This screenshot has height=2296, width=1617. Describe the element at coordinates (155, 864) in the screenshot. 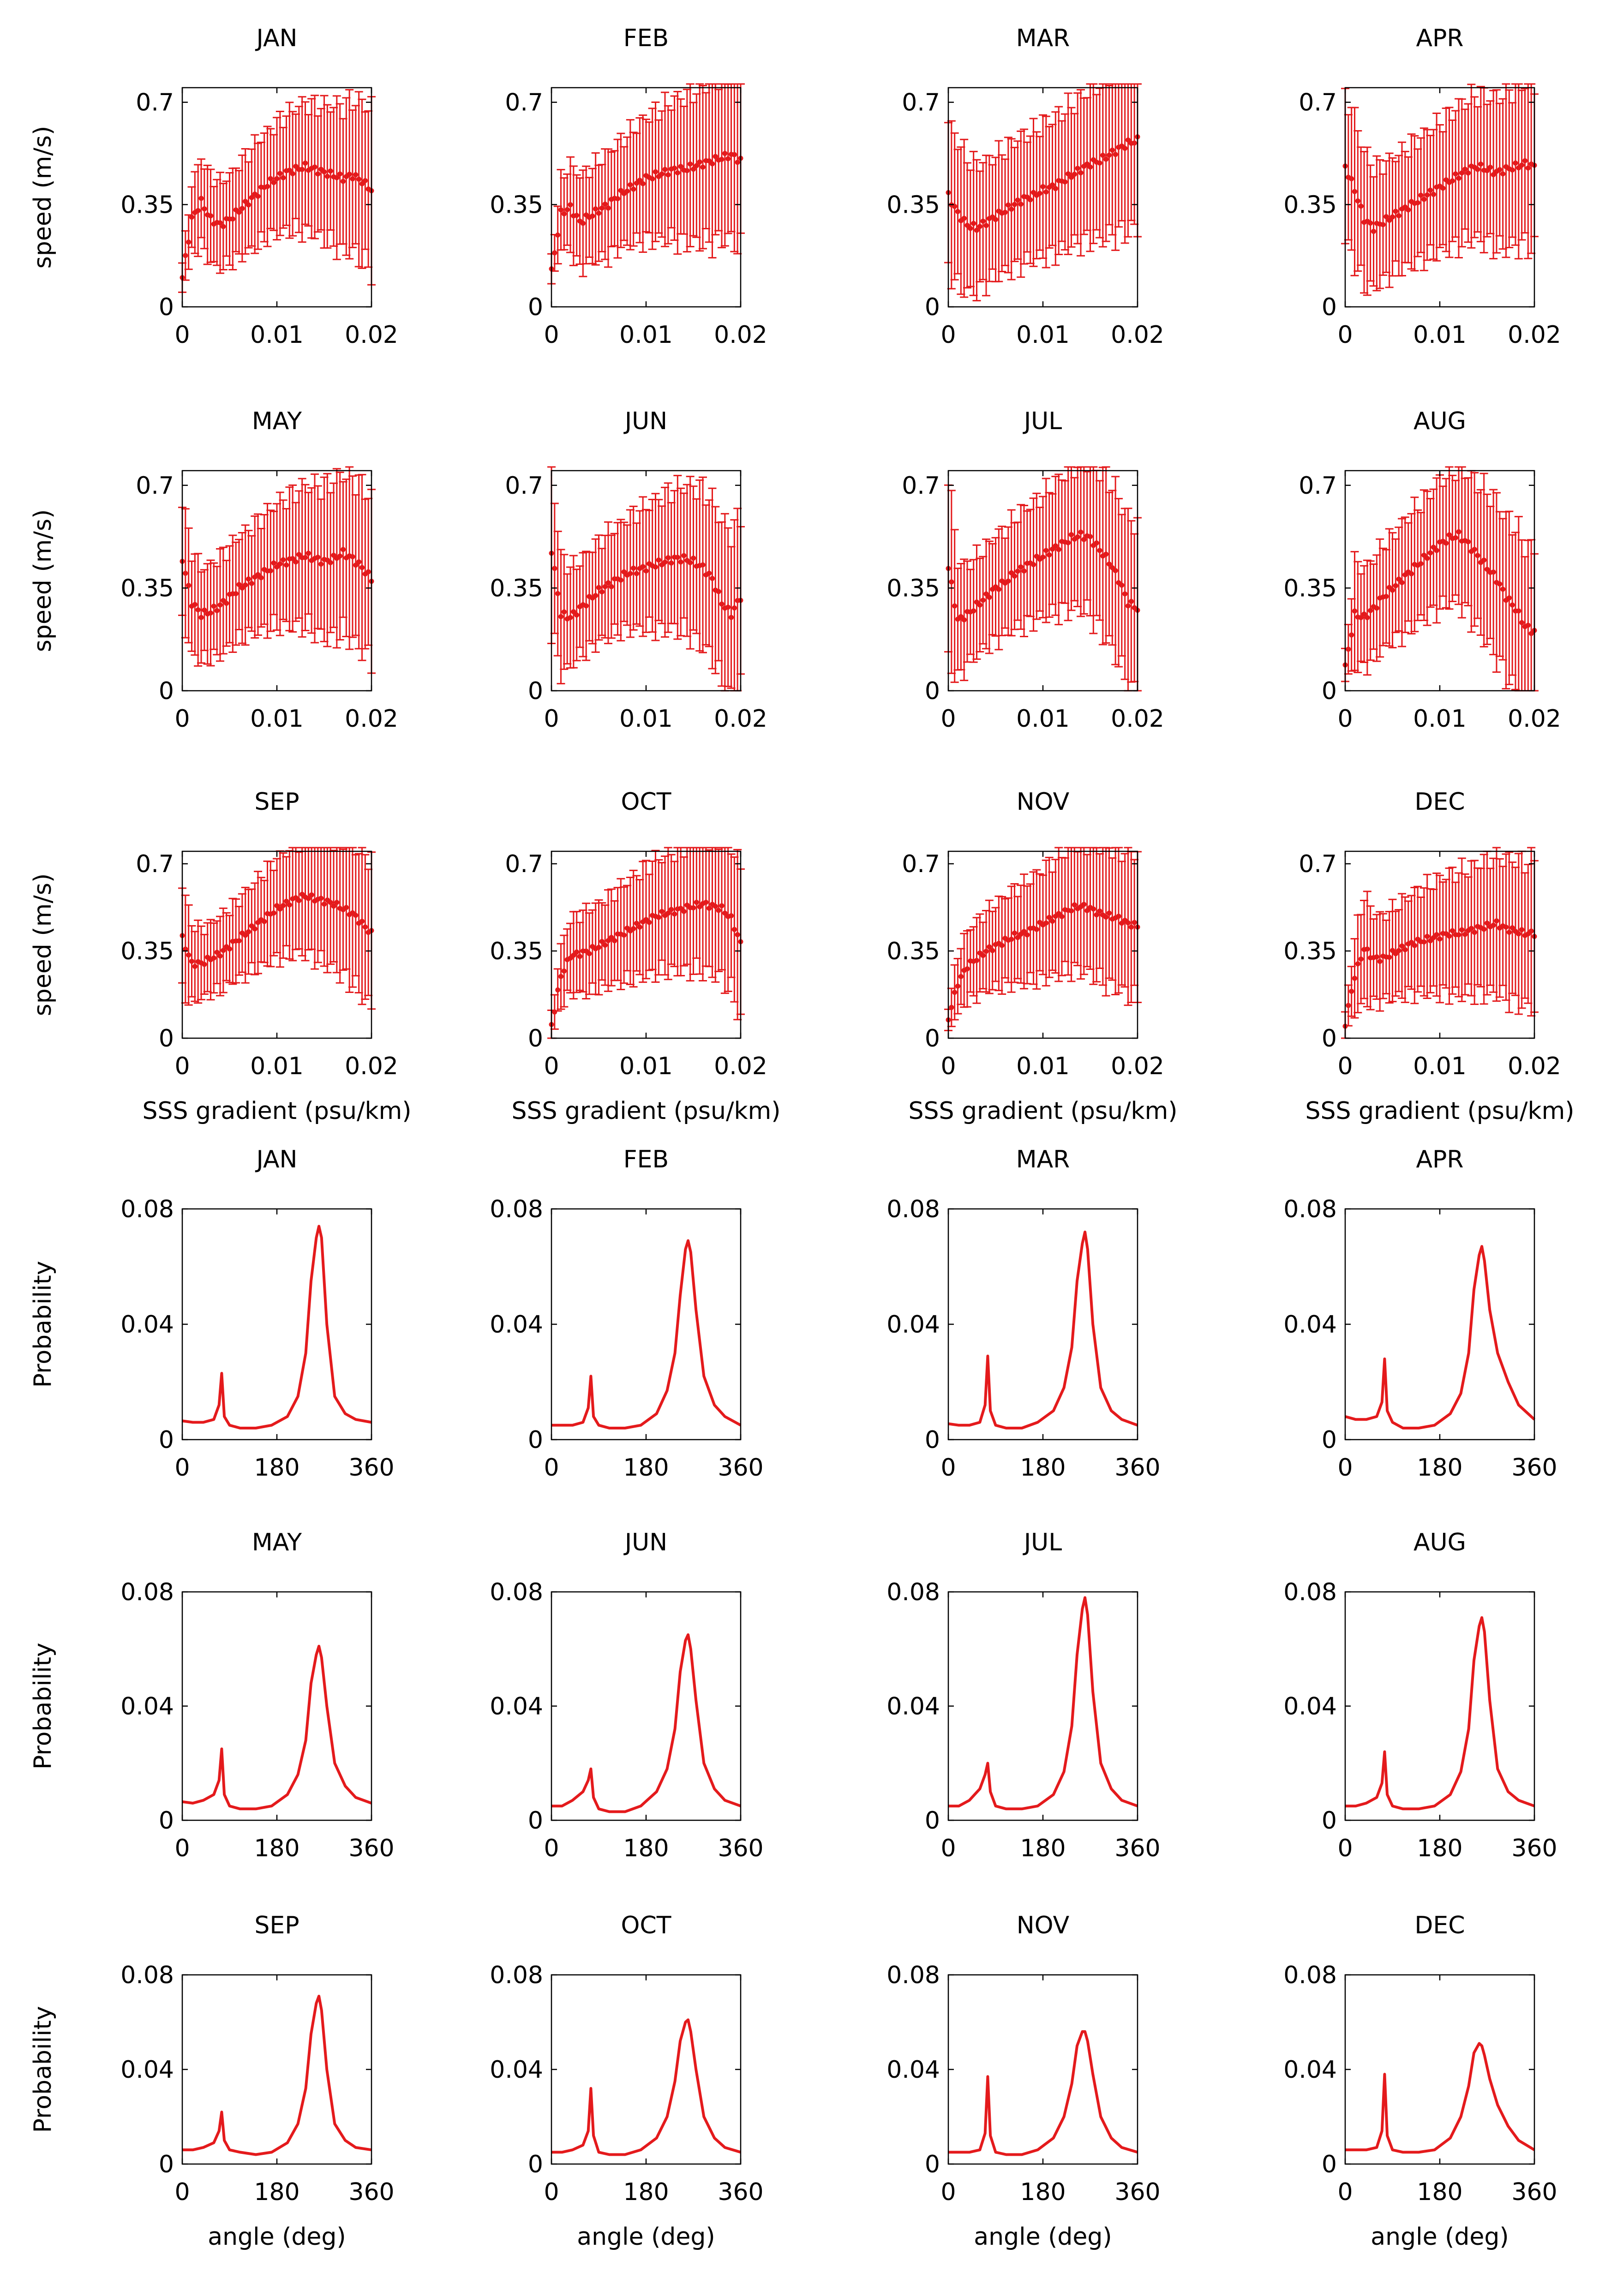

I see `y-tick-label: 0.7` at that location.